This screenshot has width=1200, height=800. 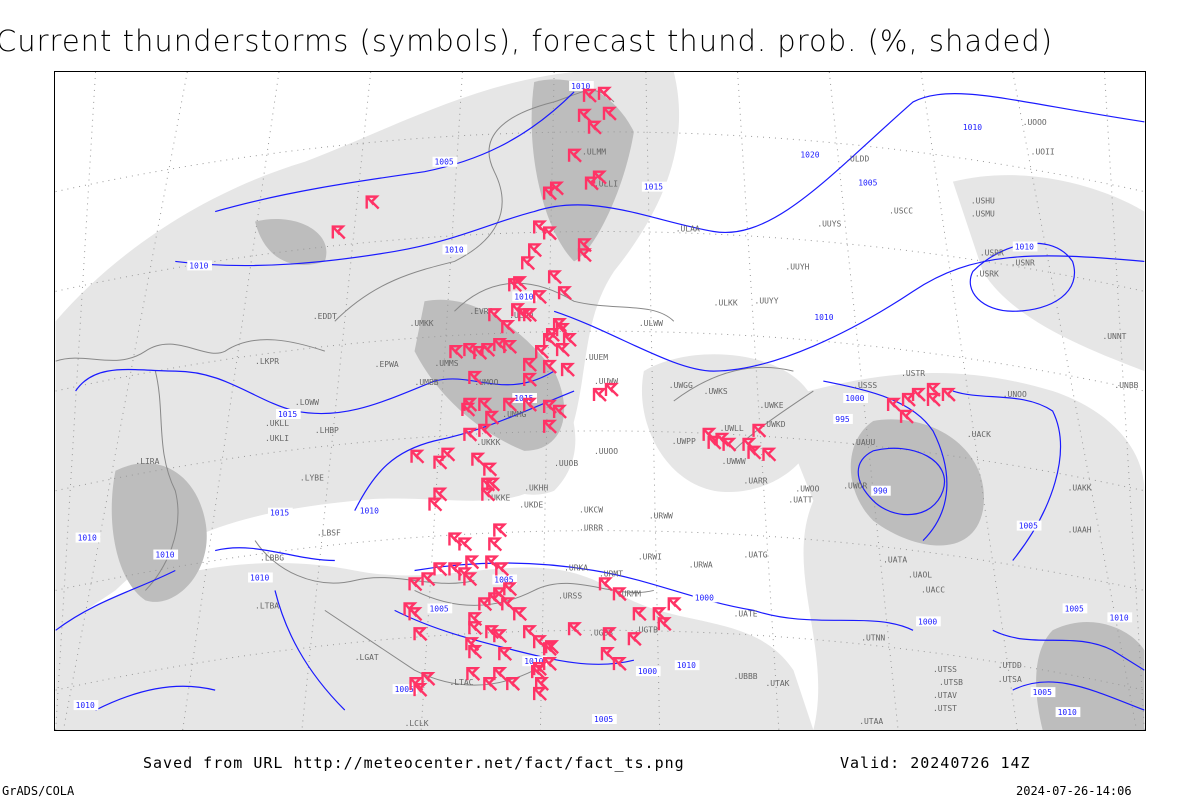 What do you see at coordinates (650, 557) in the screenshot?
I see `station-label-urwi: .URWI` at bounding box center [650, 557].